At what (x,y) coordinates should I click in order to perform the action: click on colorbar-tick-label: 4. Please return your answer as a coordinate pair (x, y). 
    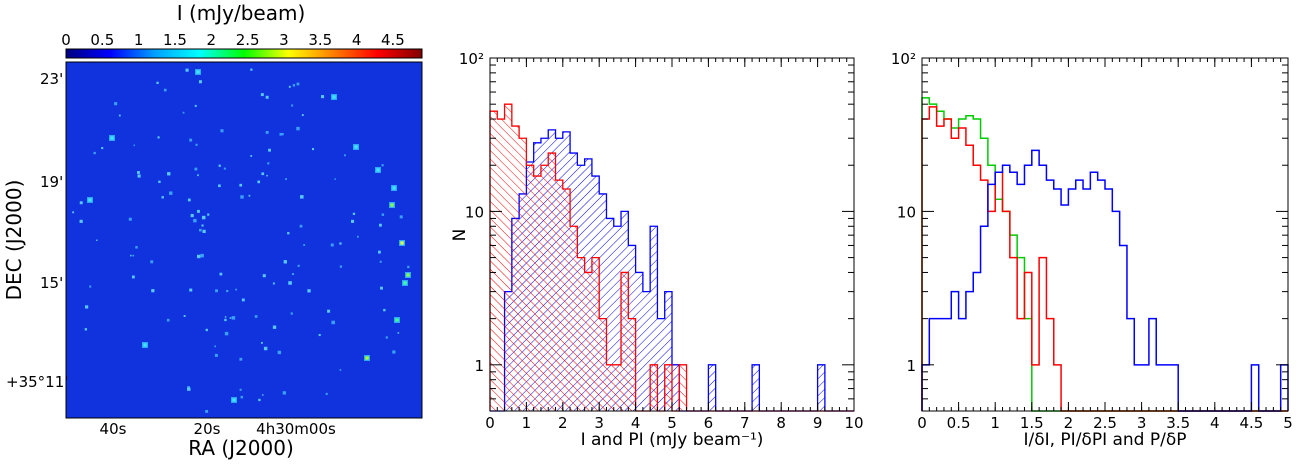
    Looking at the image, I should click on (357, 40).